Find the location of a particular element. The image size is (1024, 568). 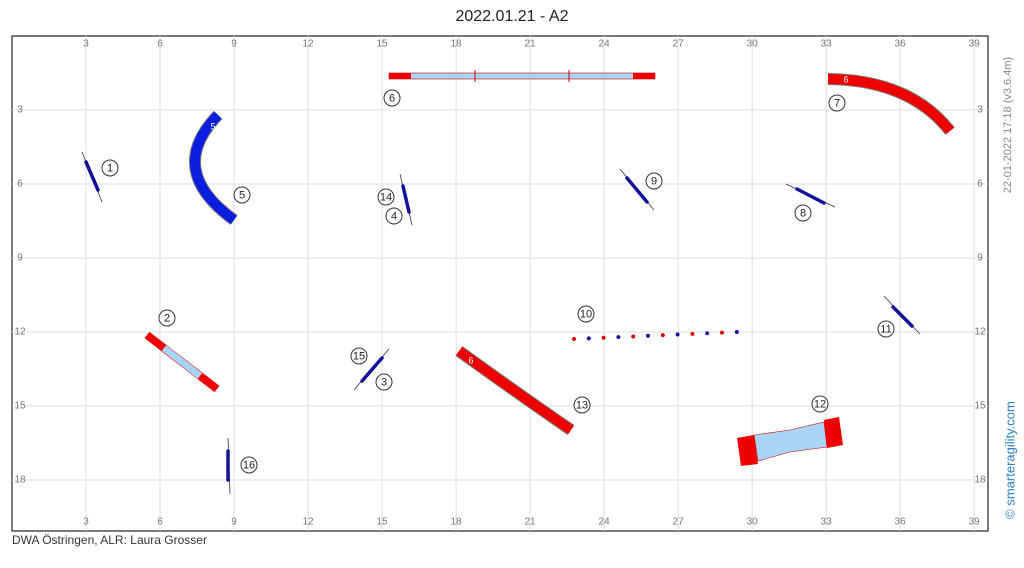

footer: DWA Östringen, ALR: Laura Grosser is located at coordinates (109, 540).